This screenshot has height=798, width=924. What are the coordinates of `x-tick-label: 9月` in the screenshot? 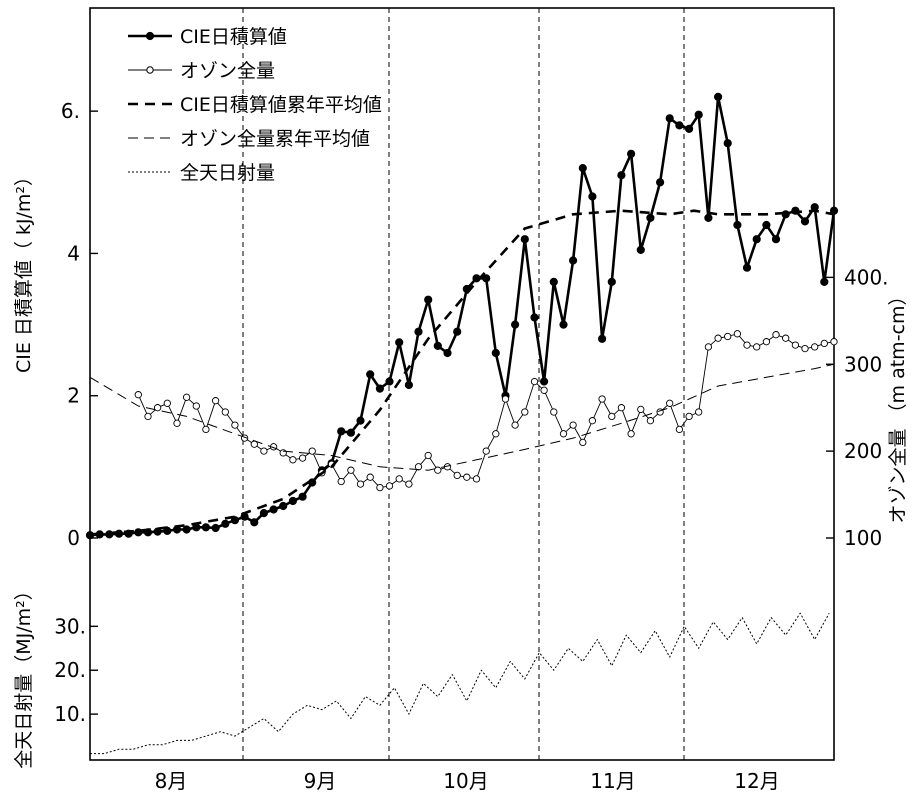 It's located at (320, 781).